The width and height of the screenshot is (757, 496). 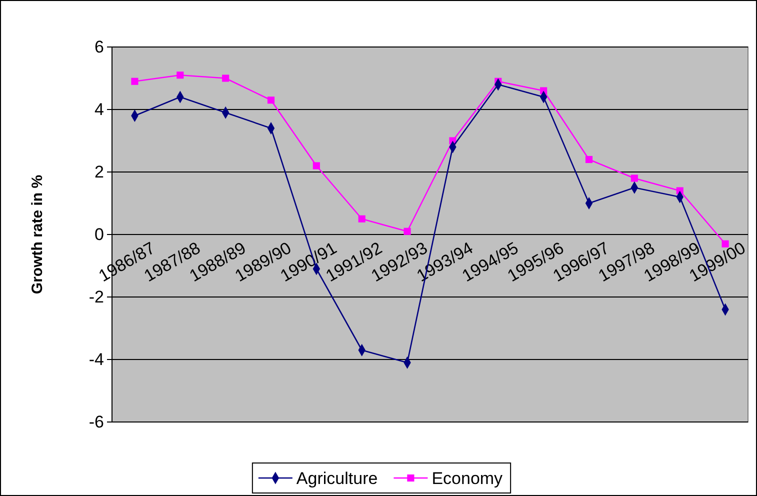 I want to click on y-tick-label: -6, so click(x=96, y=422).